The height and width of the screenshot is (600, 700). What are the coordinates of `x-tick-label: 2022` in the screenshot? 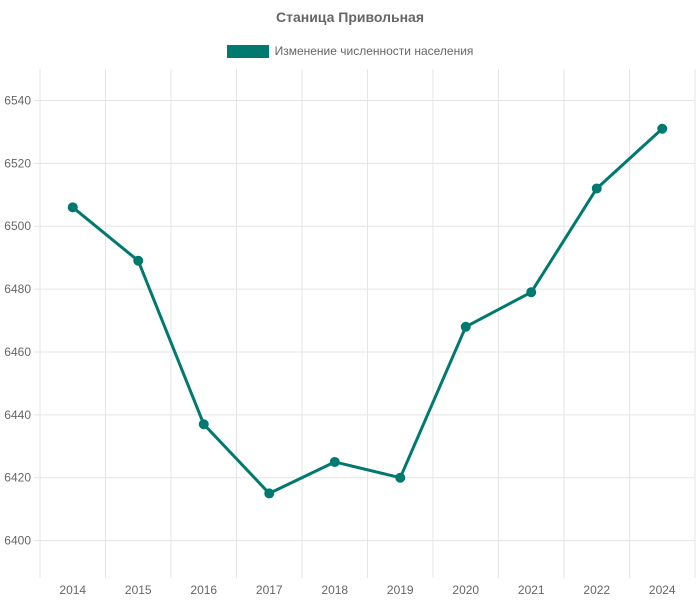 It's located at (596, 590).